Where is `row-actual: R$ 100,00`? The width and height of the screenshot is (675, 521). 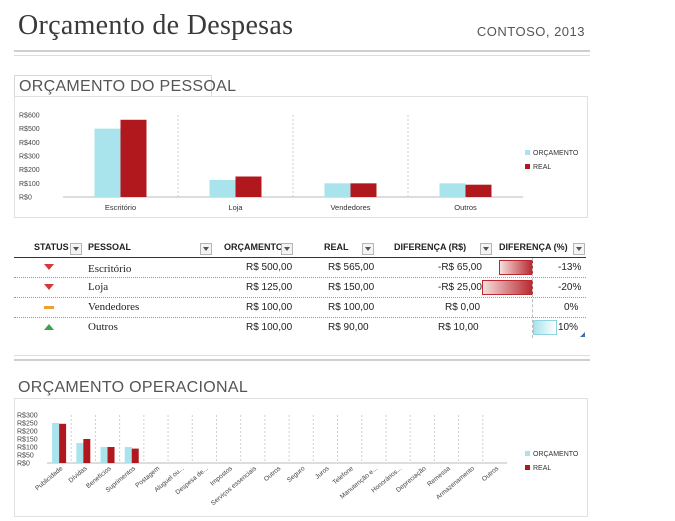 row-actual: R$ 100,00 is located at coordinates (351, 307).